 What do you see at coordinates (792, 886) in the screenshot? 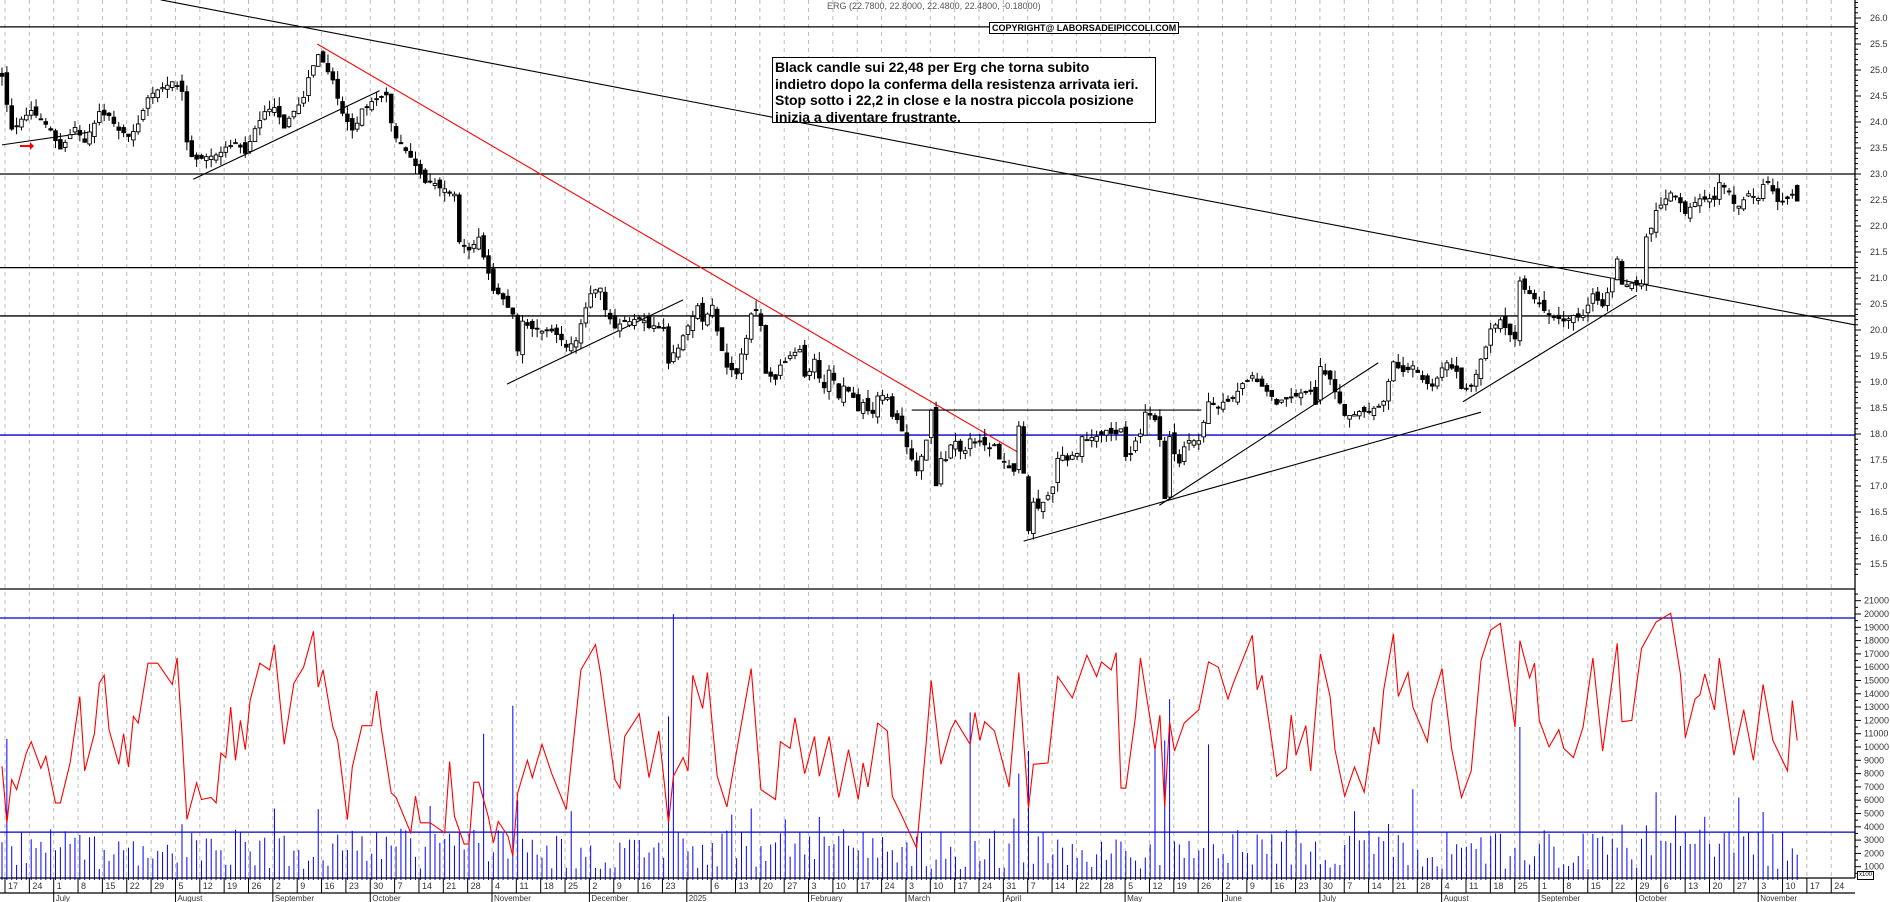
I see `week-label: 27` at bounding box center [792, 886].